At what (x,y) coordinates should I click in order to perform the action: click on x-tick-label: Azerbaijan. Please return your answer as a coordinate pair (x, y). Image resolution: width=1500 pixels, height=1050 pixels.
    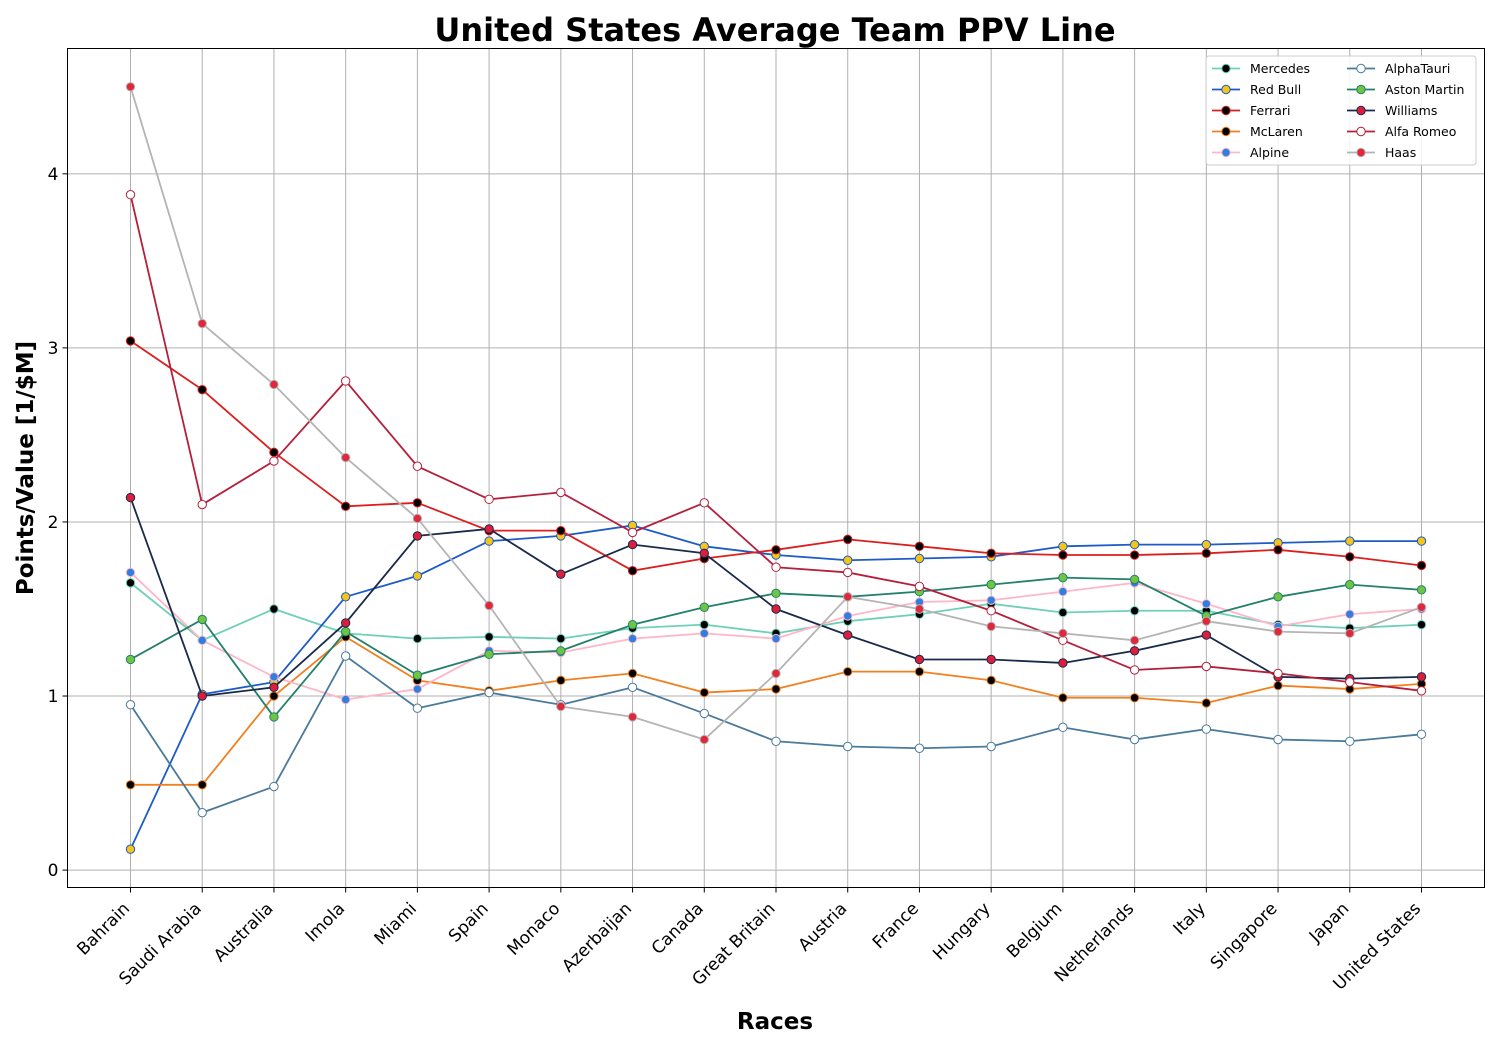
    Looking at the image, I should click on (597, 938).